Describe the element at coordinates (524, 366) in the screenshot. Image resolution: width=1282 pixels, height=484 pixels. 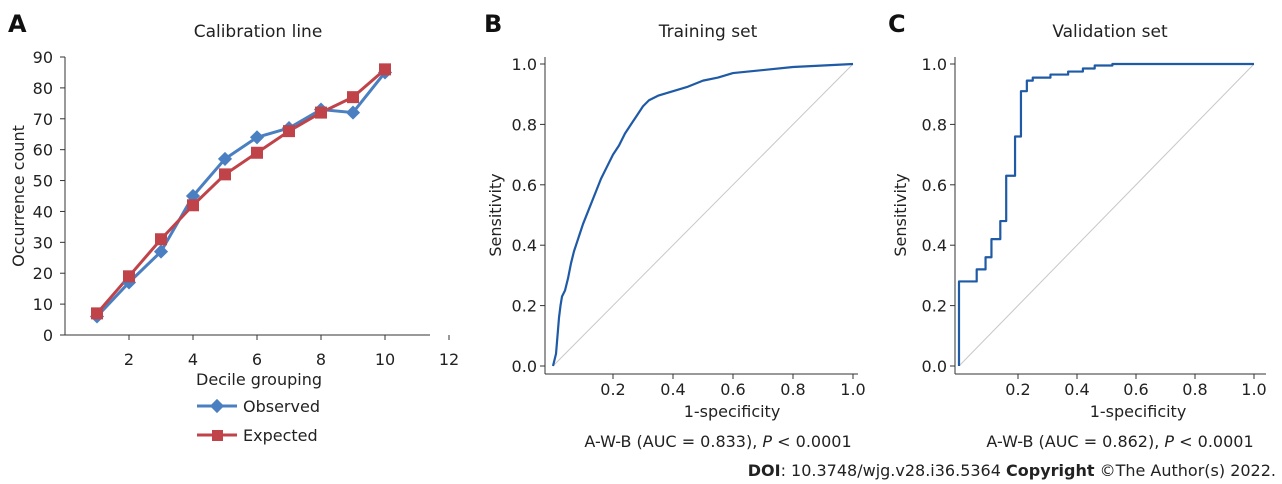
I see `y-tick-label-b: 0.0` at that location.